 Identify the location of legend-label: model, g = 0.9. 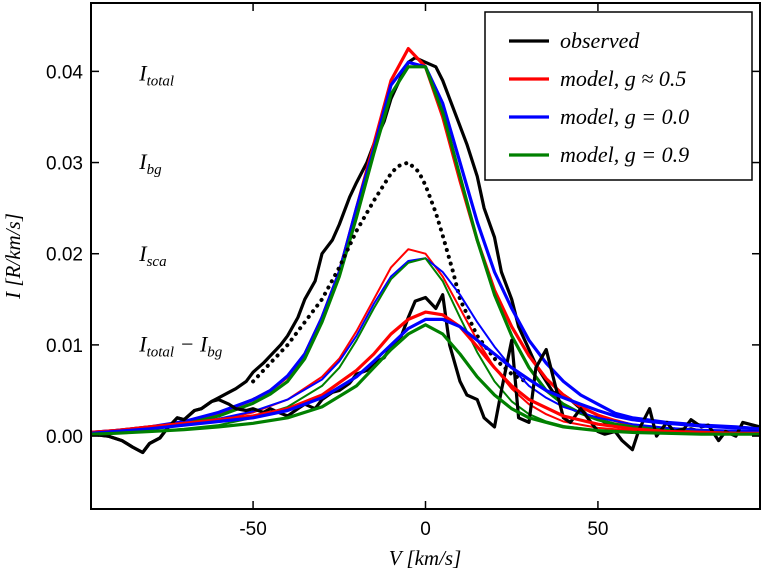
(624, 154).